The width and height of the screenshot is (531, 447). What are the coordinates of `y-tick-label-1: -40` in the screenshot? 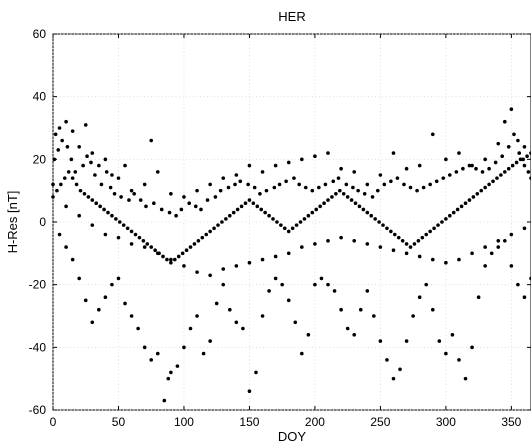 It's located at (38, 347).